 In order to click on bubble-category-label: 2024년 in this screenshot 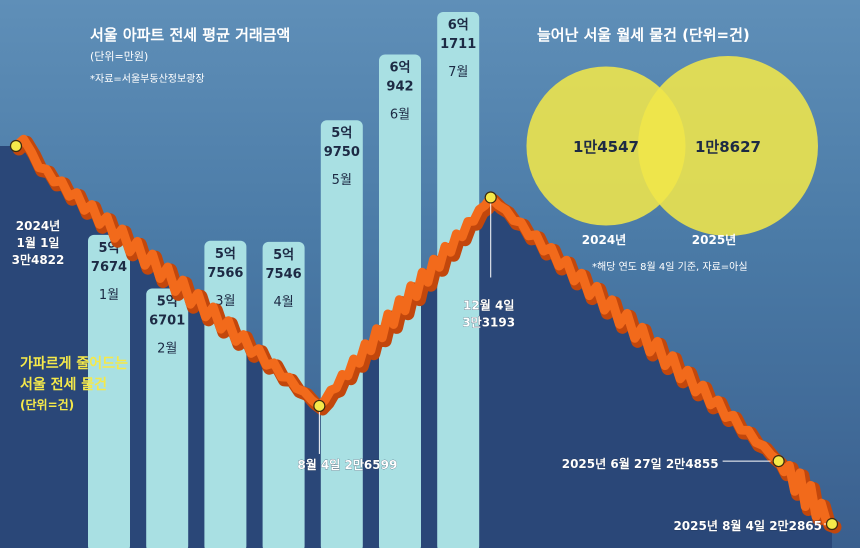, I will do `click(604, 240)`.